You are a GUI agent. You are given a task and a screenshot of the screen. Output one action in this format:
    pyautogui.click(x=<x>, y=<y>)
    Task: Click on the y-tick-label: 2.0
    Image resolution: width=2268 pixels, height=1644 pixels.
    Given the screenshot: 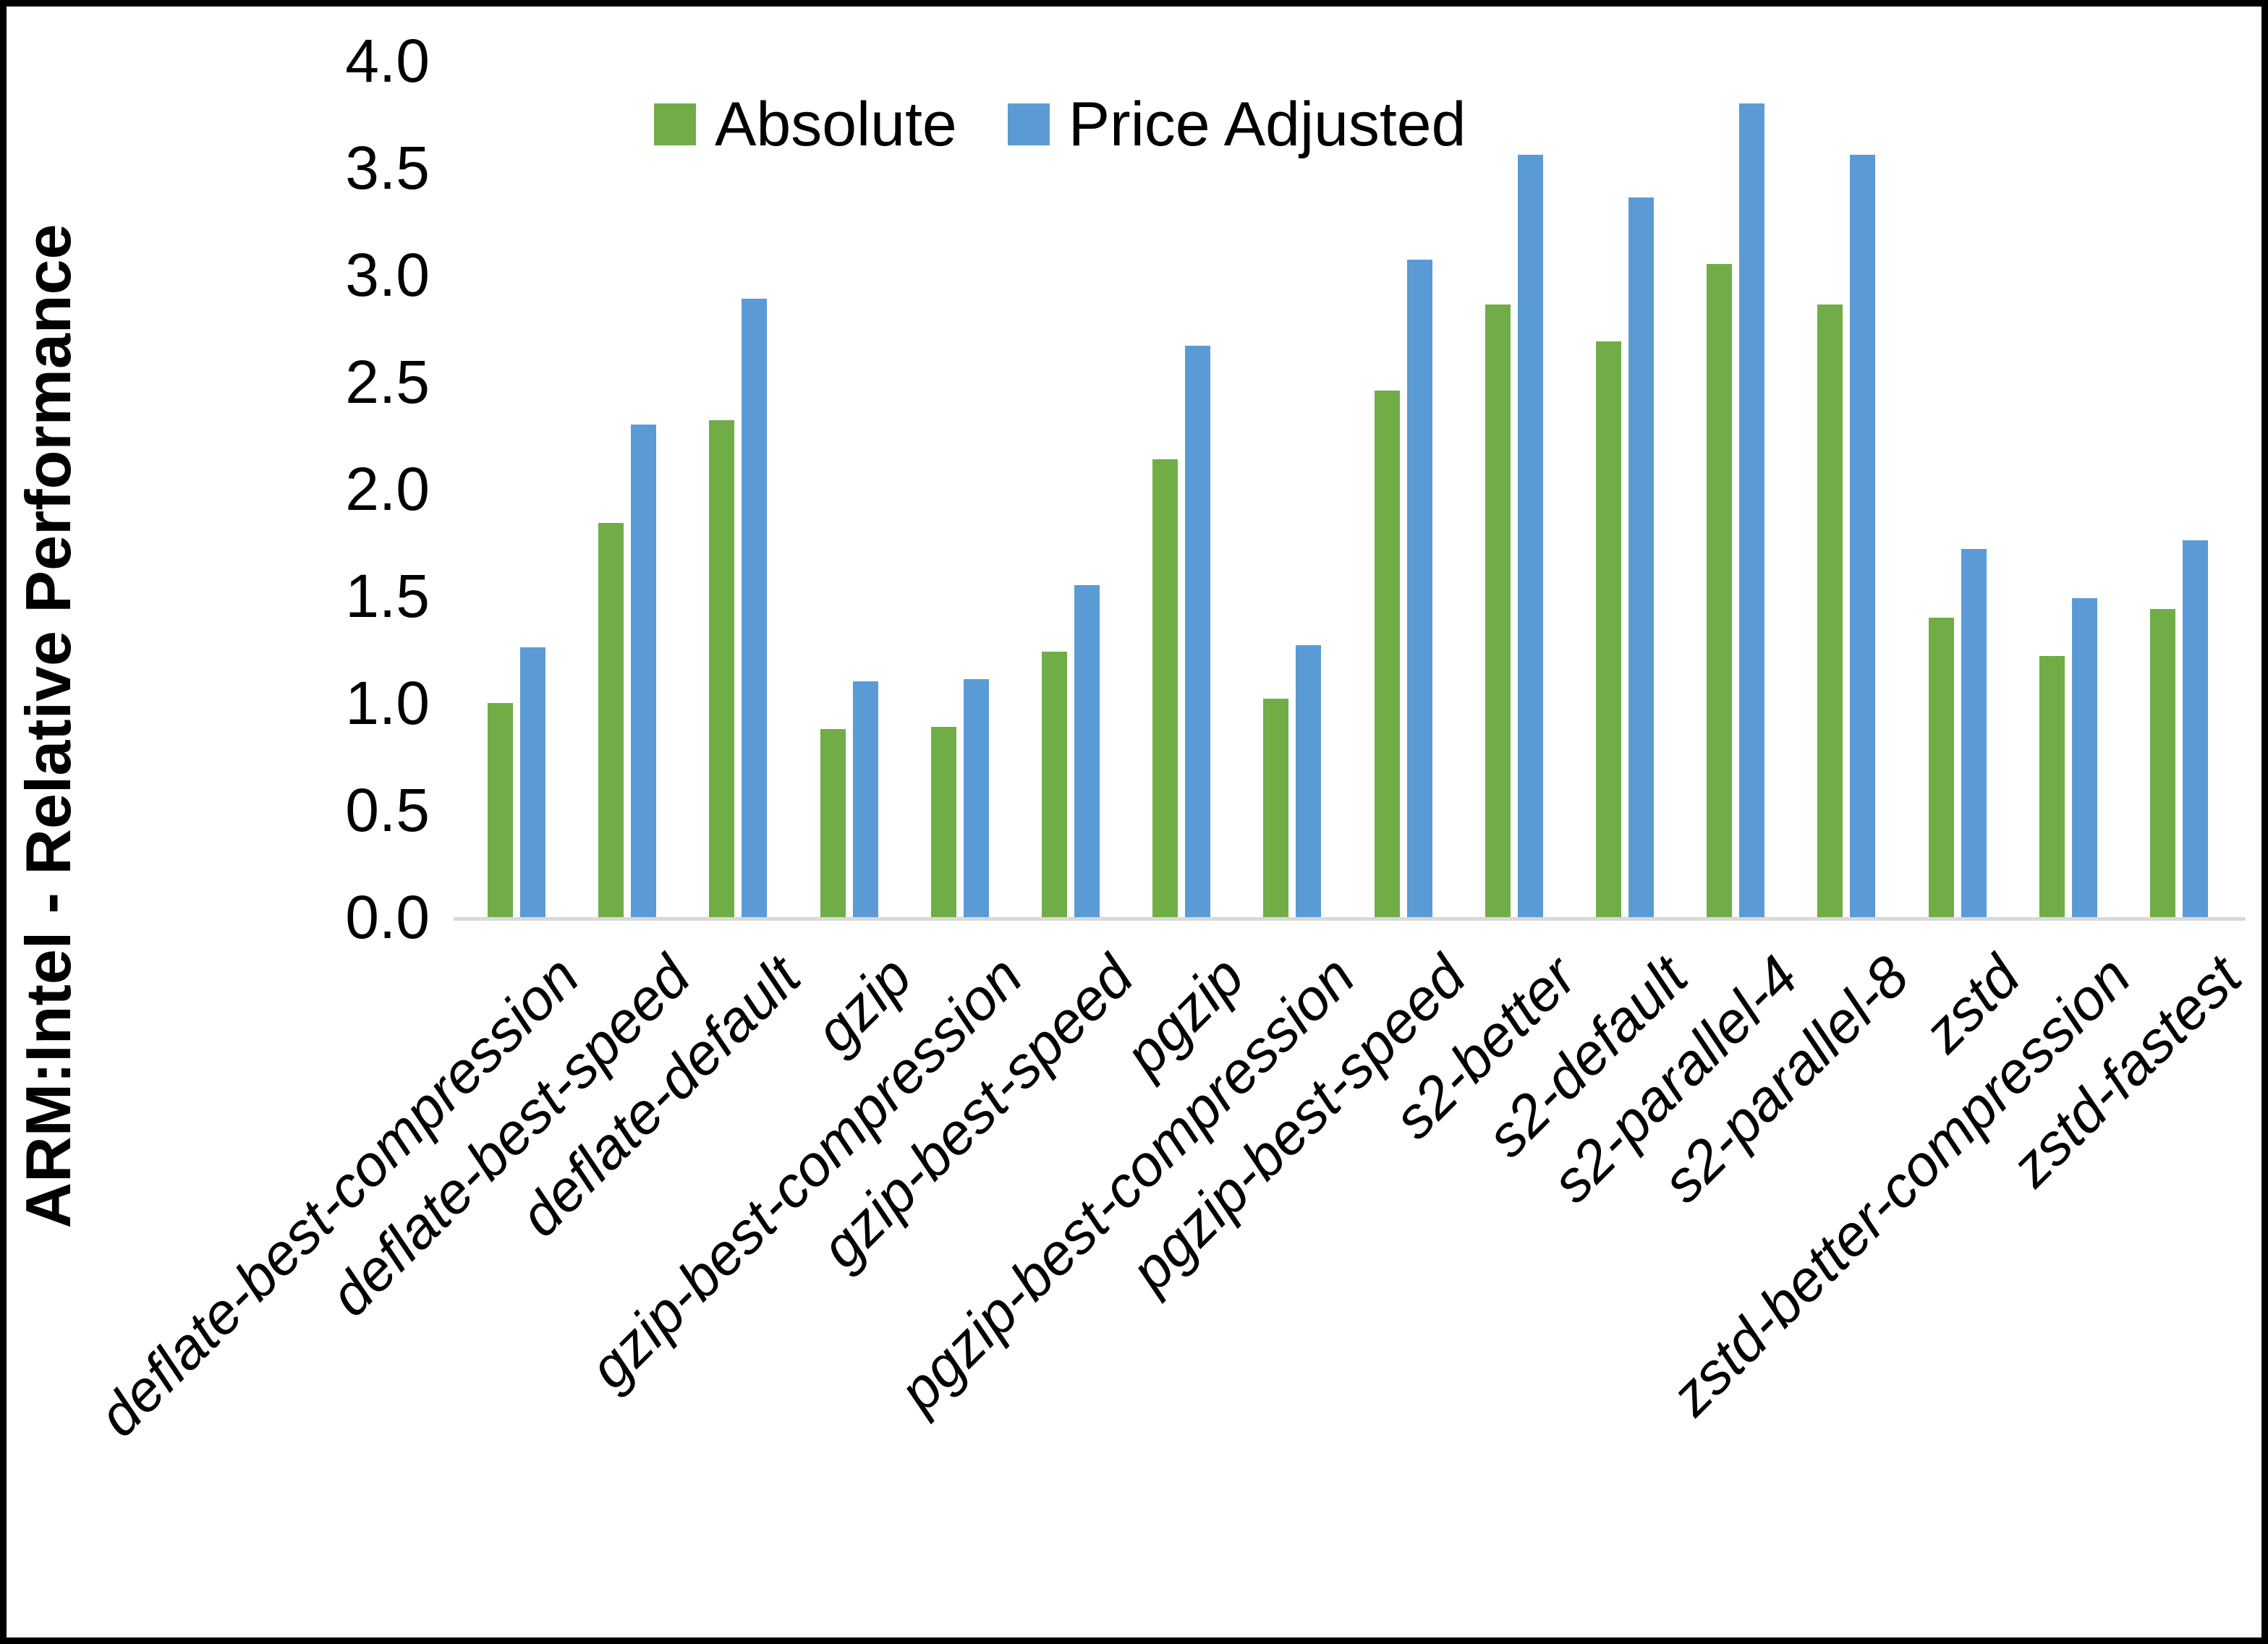 What is the action you would take?
    pyautogui.click(x=387, y=489)
    